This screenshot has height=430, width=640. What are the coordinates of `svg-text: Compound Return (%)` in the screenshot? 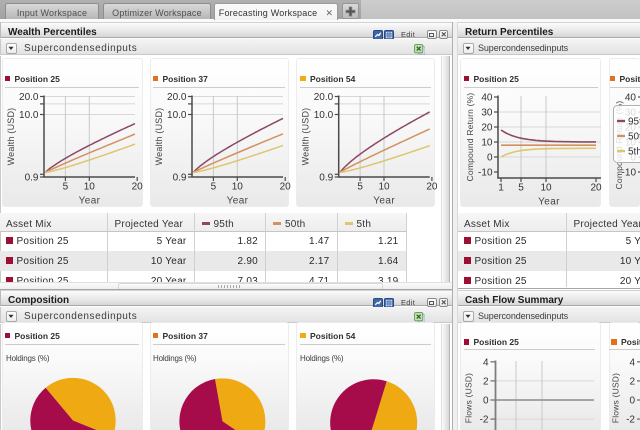 It's located at (470, 137).